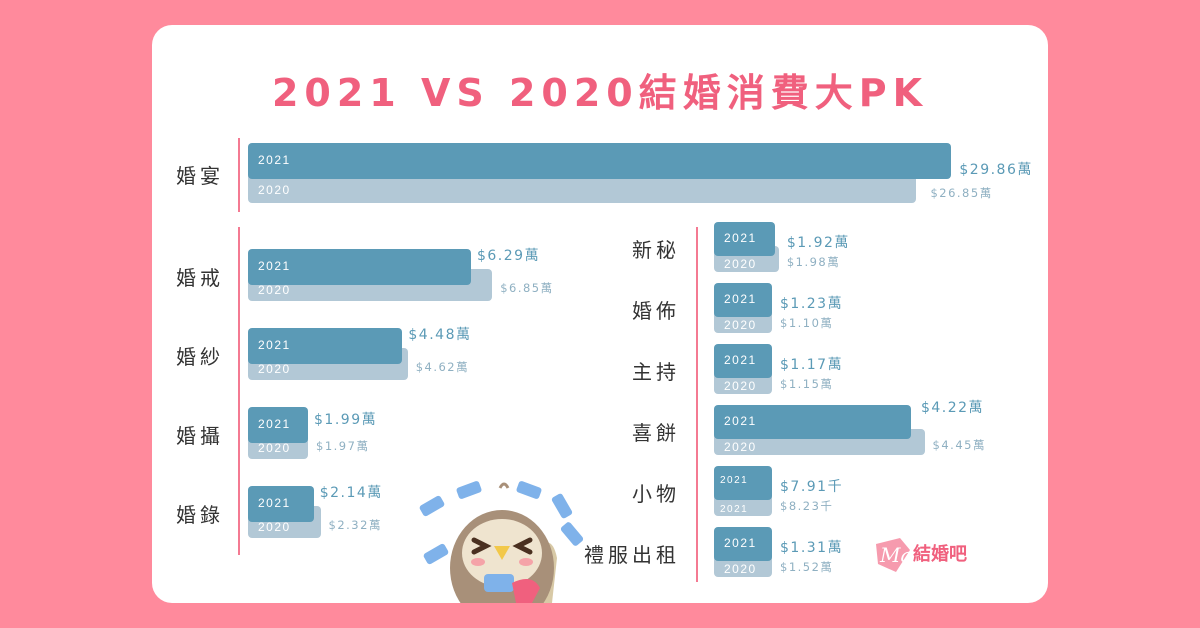 This screenshot has width=1200, height=628. I want to click on value-label-2021: $1.31萬, so click(812, 548).